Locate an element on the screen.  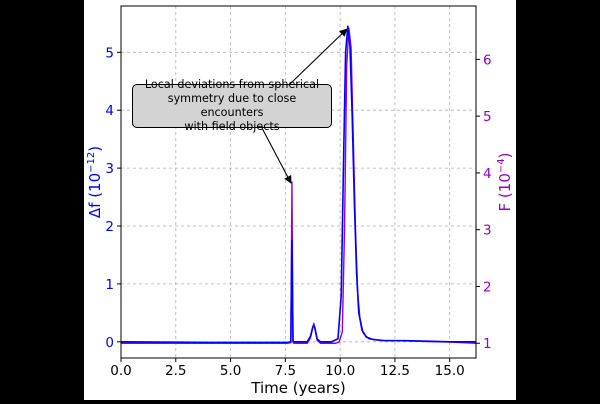
left-tick-label: 1 is located at coordinates (109, 285).